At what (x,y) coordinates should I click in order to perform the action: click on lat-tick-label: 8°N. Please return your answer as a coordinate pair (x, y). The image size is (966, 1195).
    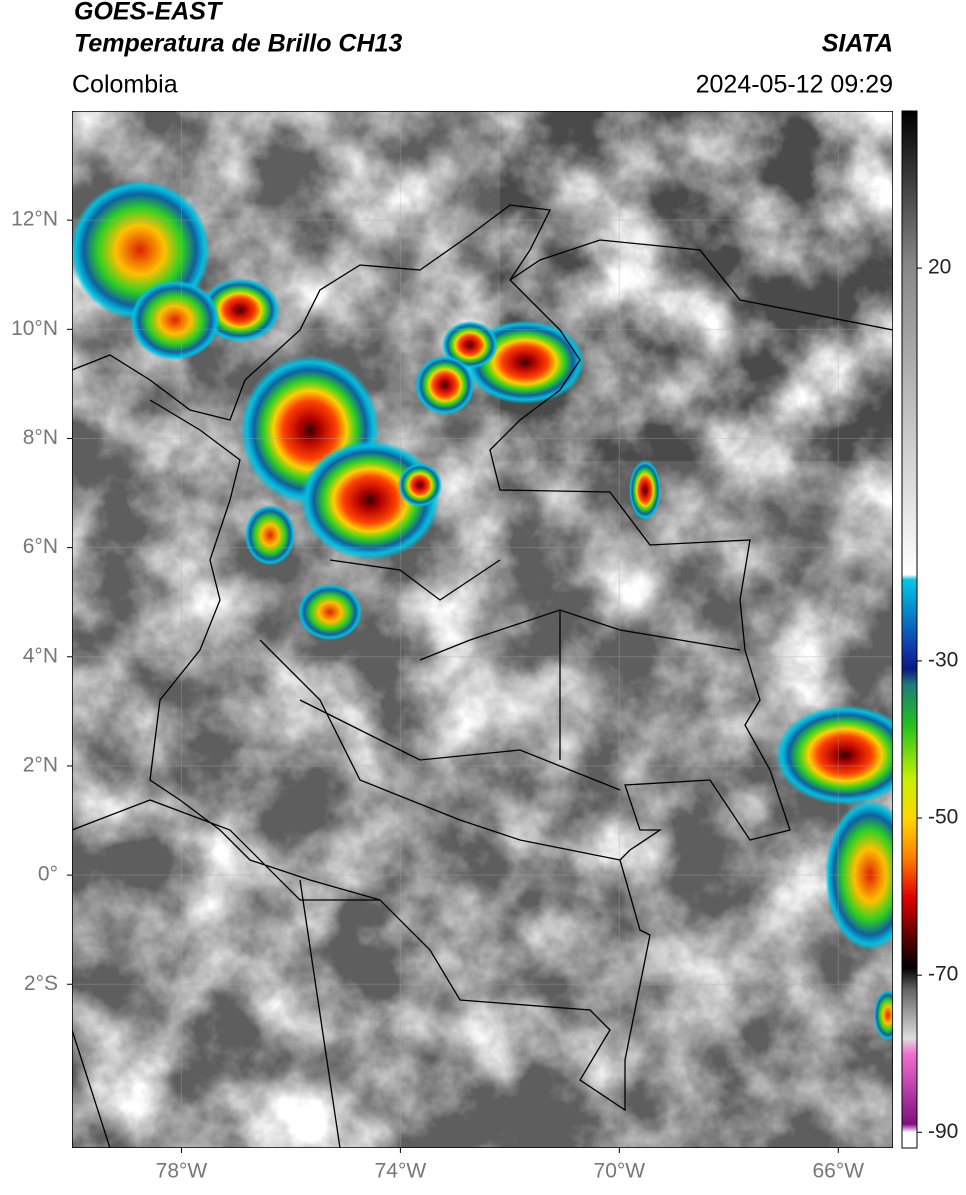
    Looking at the image, I should click on (40, 437).